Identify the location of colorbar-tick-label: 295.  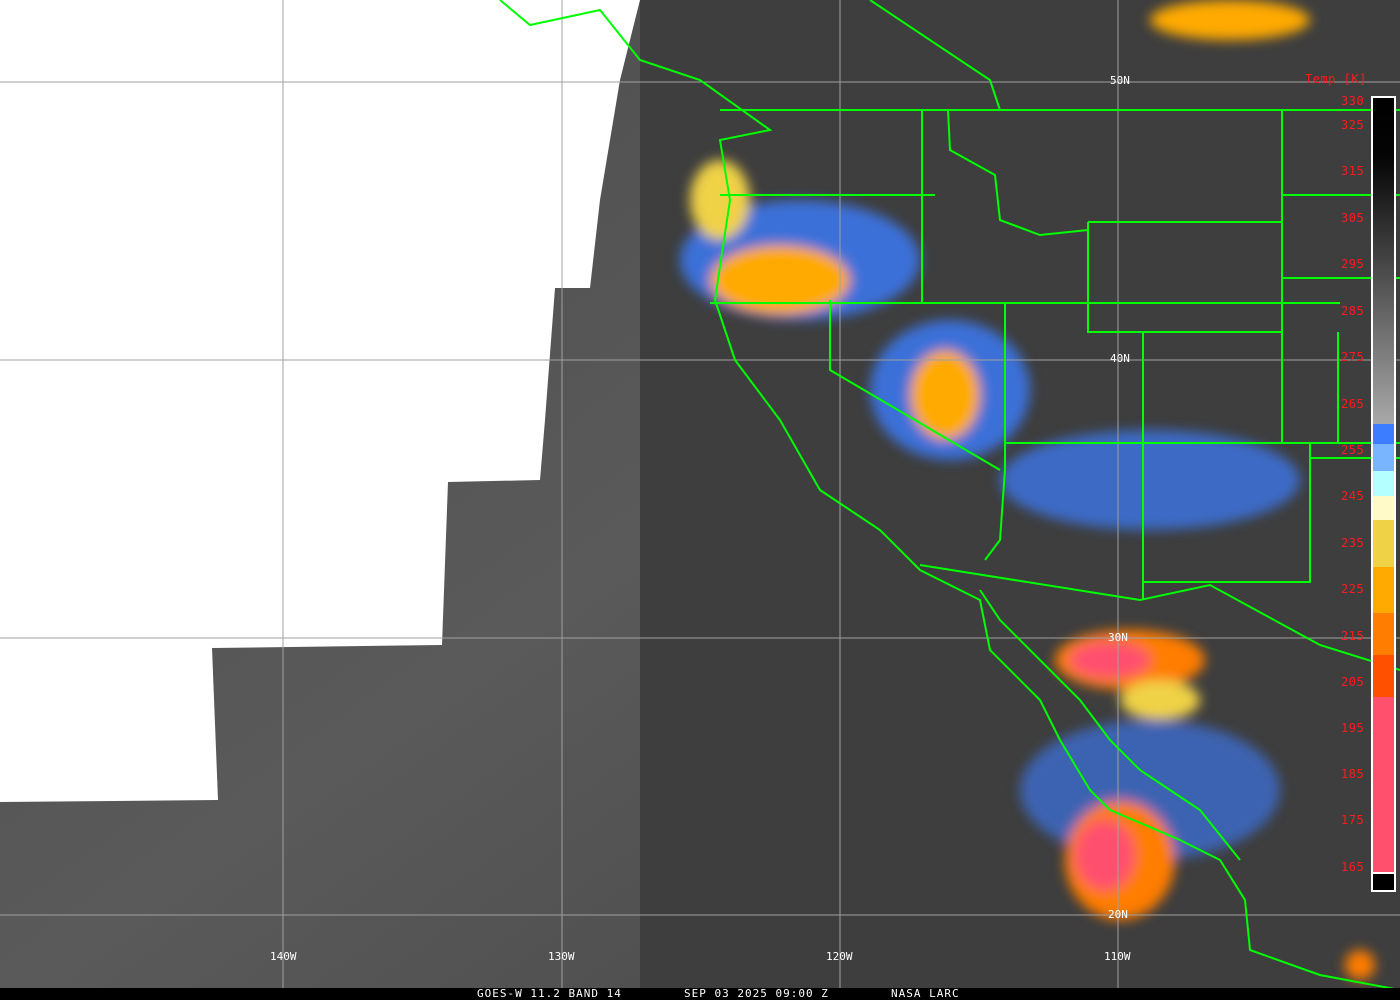
(1353, 264).